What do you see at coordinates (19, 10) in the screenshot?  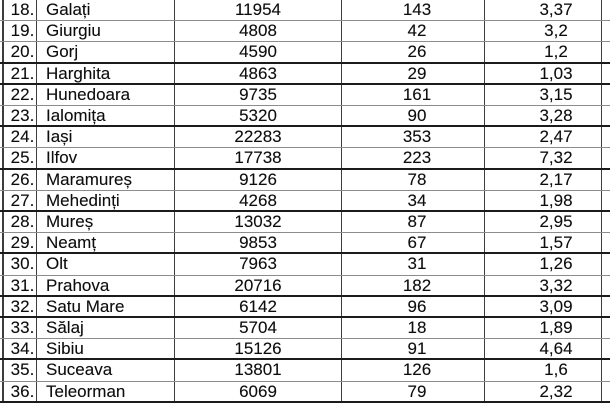 I see `row-number-cell: 18.` at bounding box center [19, 10].